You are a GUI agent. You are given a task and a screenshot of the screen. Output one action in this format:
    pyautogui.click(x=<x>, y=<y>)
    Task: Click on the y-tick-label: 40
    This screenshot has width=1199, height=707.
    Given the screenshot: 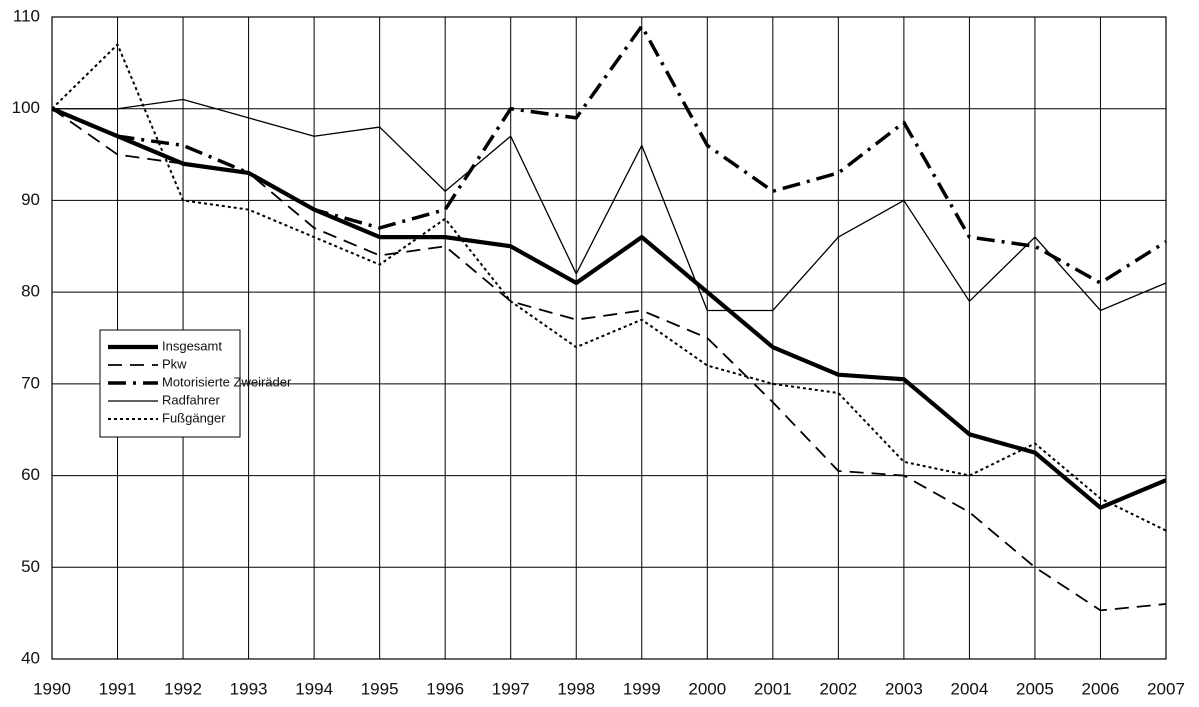 What is the action you would take?
    pyautogui.click(x=30, y=657)
    